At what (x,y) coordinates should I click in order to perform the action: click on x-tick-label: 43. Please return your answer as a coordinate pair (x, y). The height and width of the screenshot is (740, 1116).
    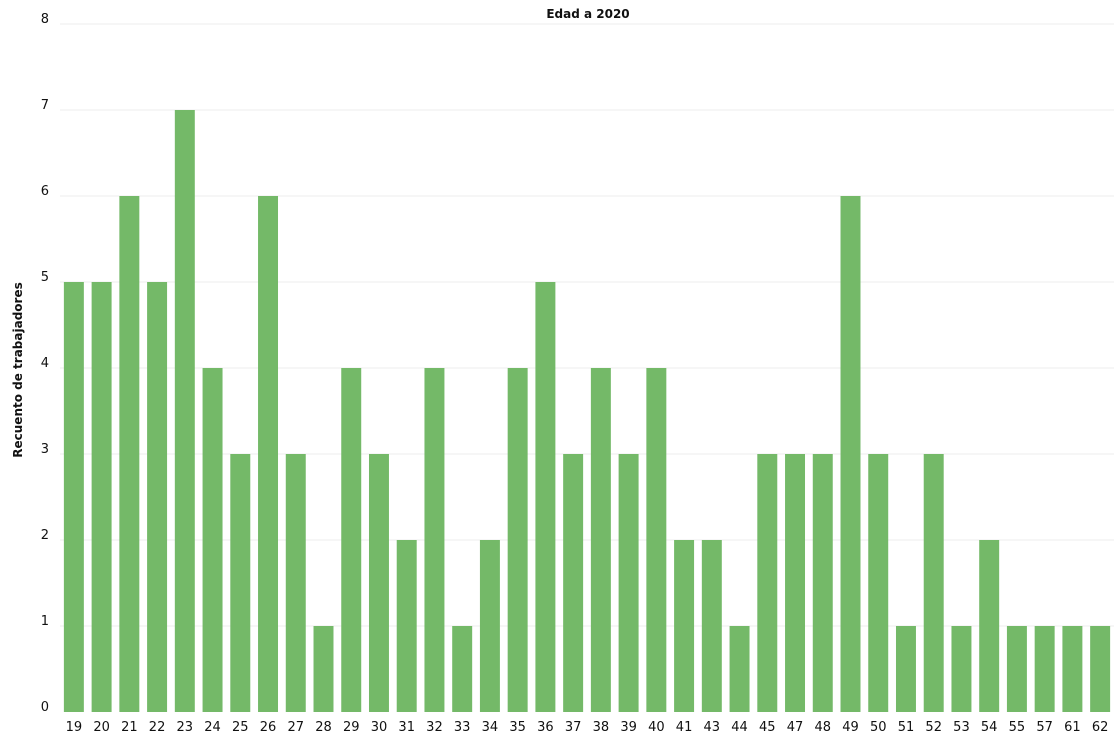
    Looking at the image, I should click on (712, 727).